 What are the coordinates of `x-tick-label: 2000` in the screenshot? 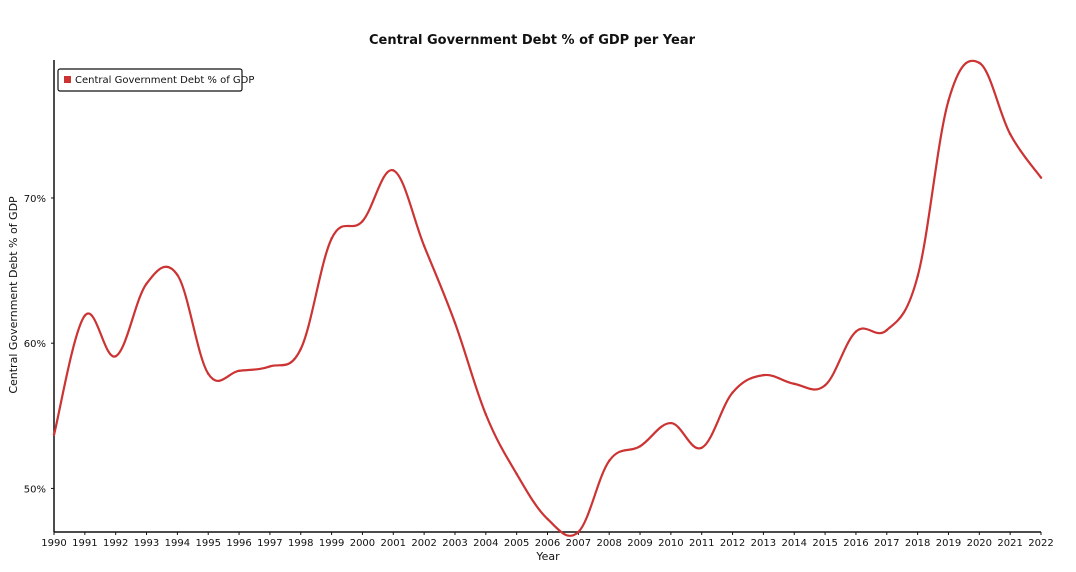 It's located at (362, 543).